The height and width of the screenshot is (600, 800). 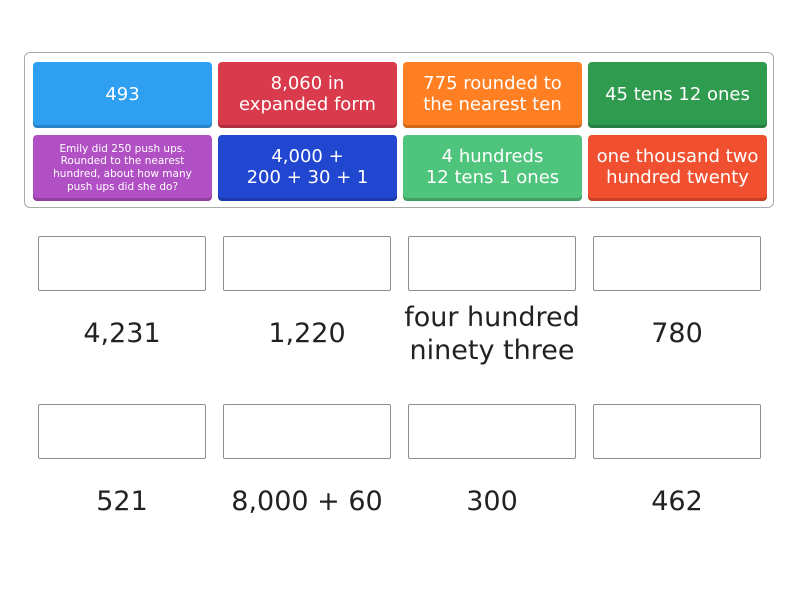 What do you see at coordinates (122, 333) in the screenshot?
I see `answer-label-1: 4,231` at bounding box center [122, 333].